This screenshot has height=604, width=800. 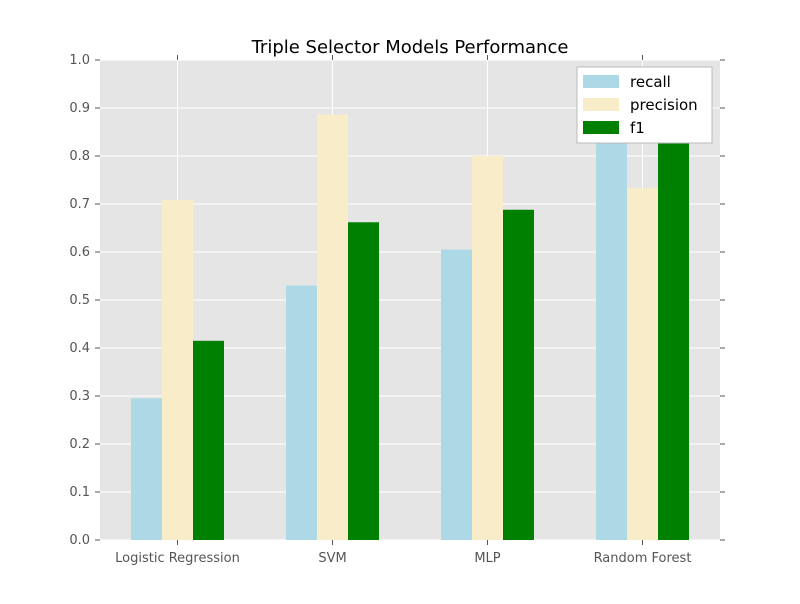 I want to click on y-tick-label: 0.2, so click(x=79, y=444).